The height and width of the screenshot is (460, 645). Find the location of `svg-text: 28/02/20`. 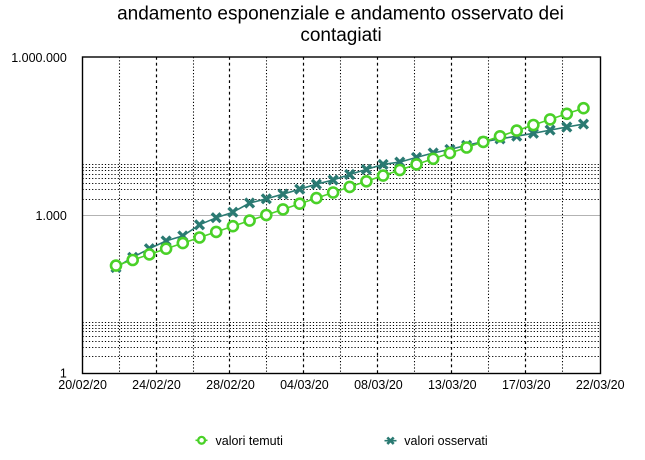

svg-text: 28/02/20 is located at coordinates (230, 385).